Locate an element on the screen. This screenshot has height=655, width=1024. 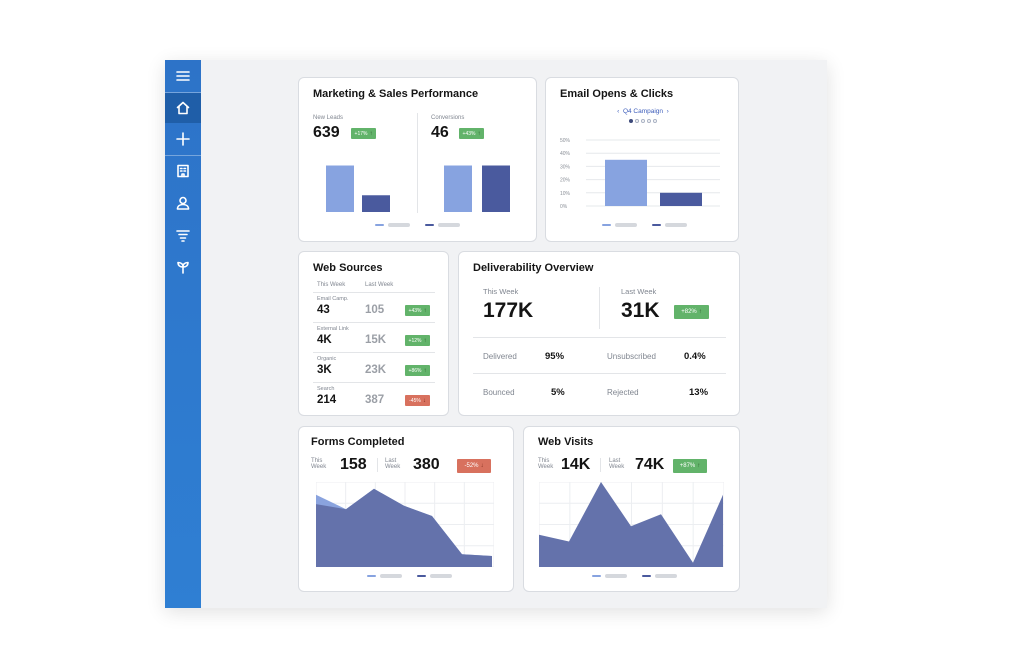
last-week-value: 74K is located at coordinates (650, 464).